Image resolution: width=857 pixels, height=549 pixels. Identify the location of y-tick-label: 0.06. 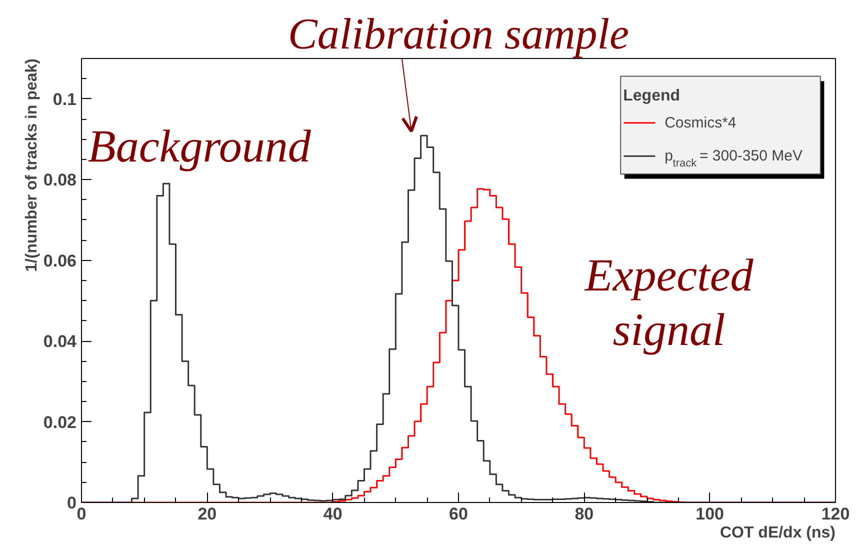
(60, 260).